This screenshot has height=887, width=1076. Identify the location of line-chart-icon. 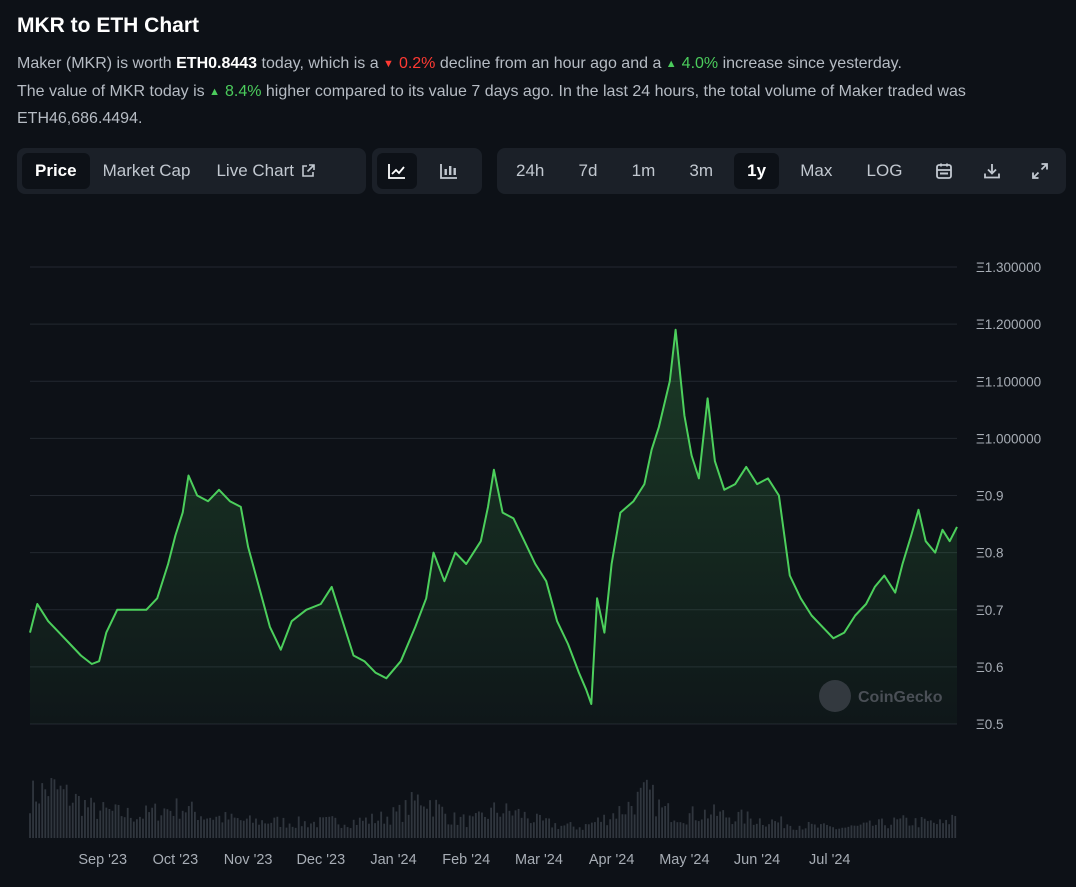
(396, 171).